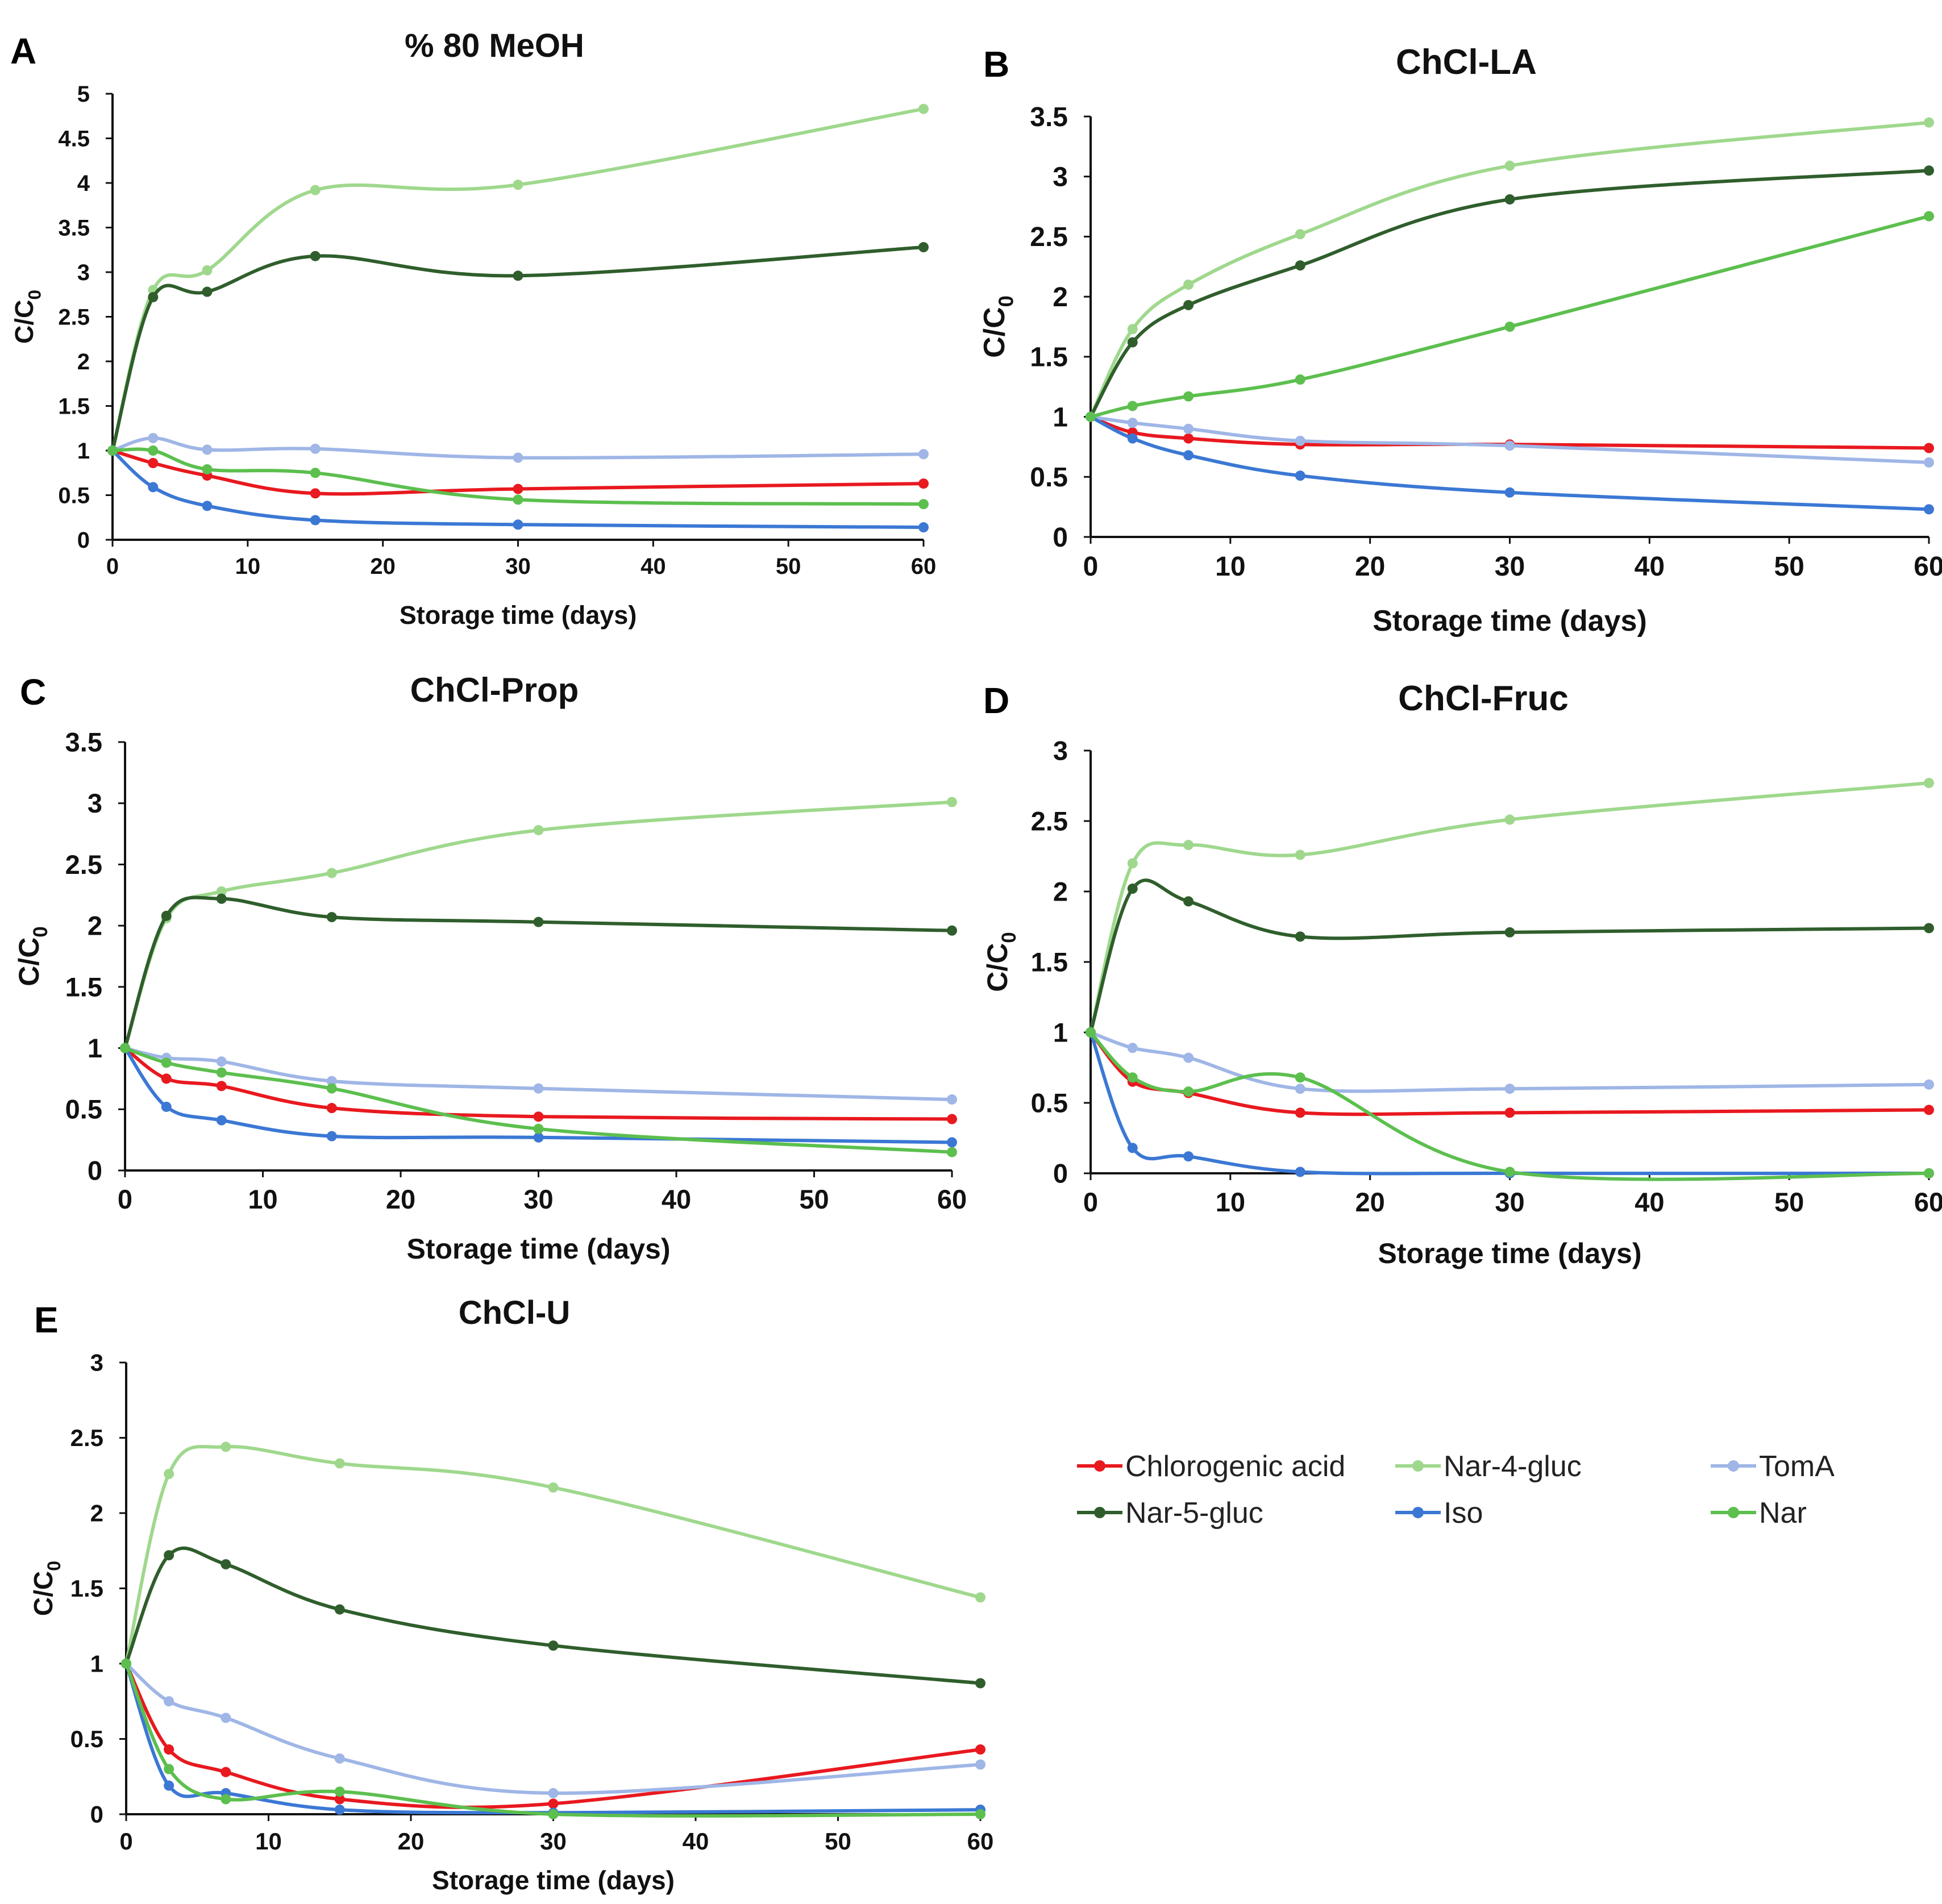  What do you see at coordinates (47, 1319) in the screenshot?
I see `panel-letter: E` at bounding box center [47, 1319].